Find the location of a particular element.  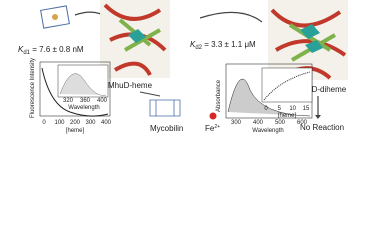

product-label: Mycobilin is located at coordinates (166, 128).